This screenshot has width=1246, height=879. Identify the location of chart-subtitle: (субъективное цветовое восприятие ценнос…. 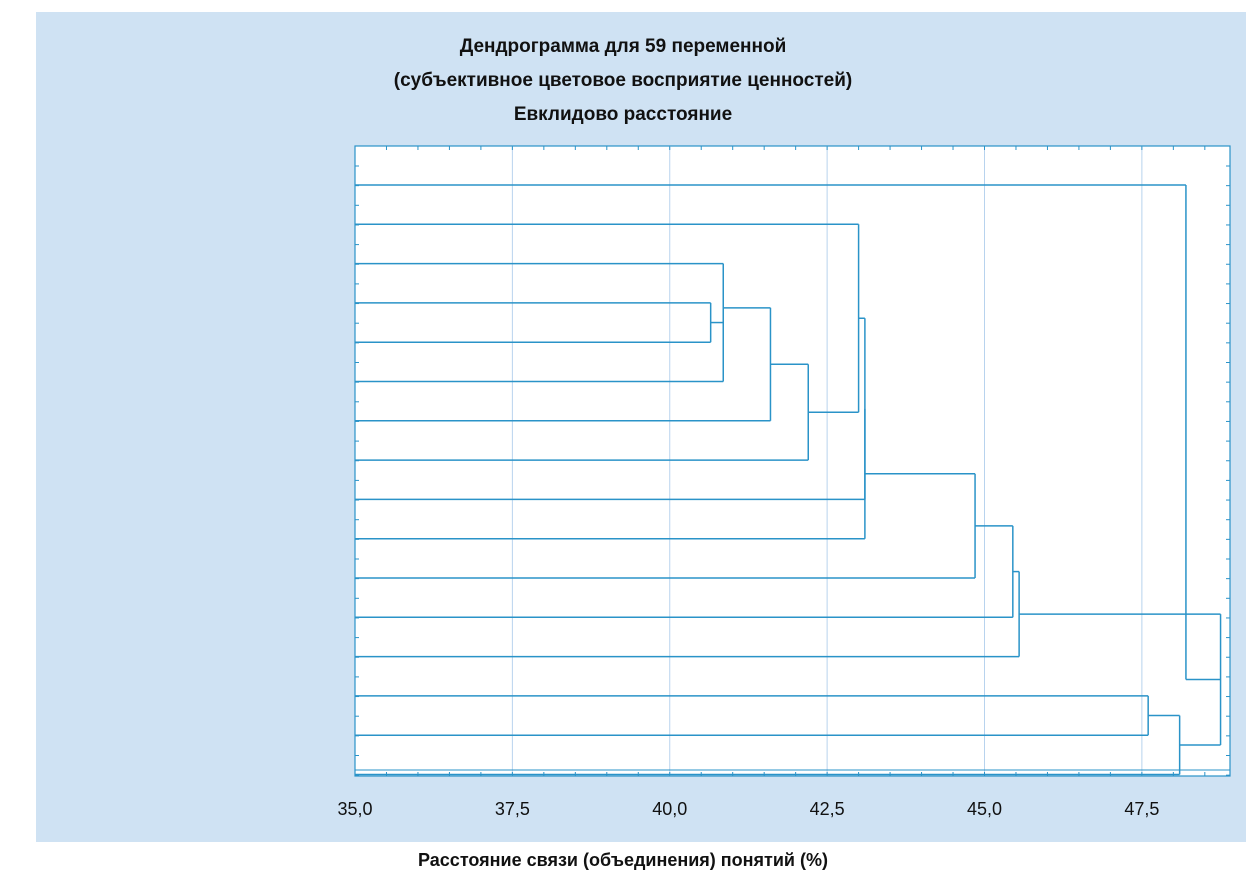
(623, 80).